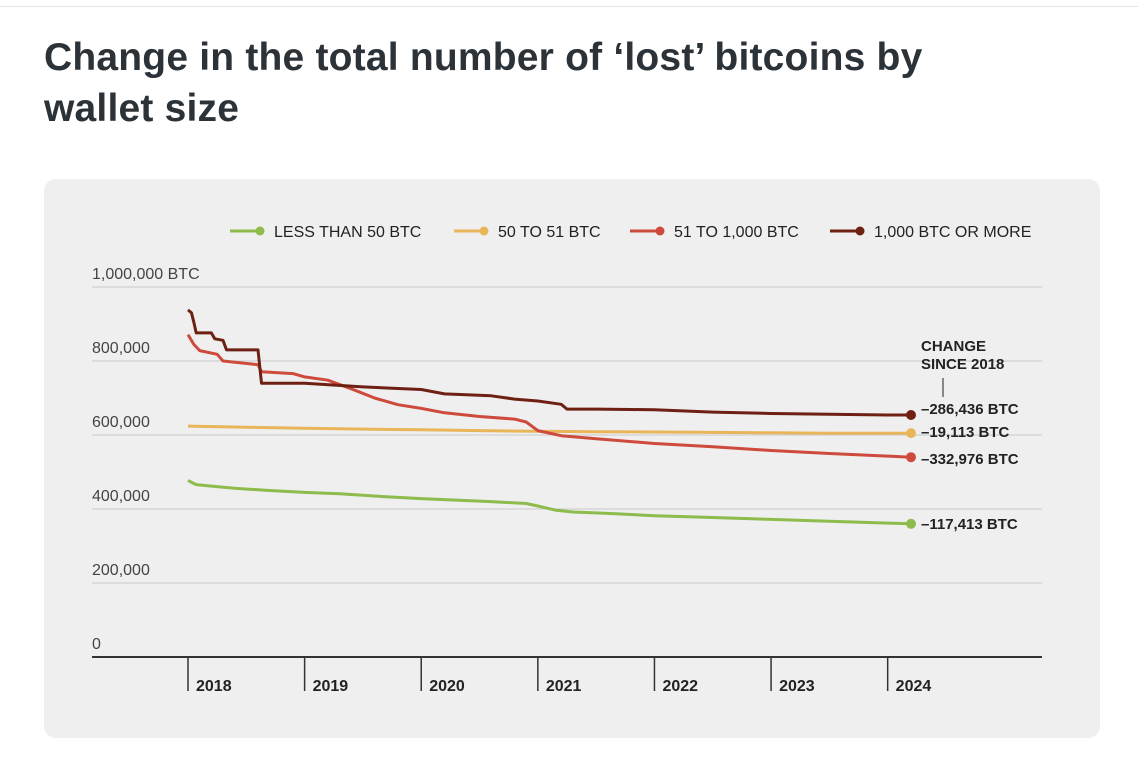 The width and height of the screenshot is (1138, 763). I want to click on y-tick-label: 600,000, so click(121, 422).